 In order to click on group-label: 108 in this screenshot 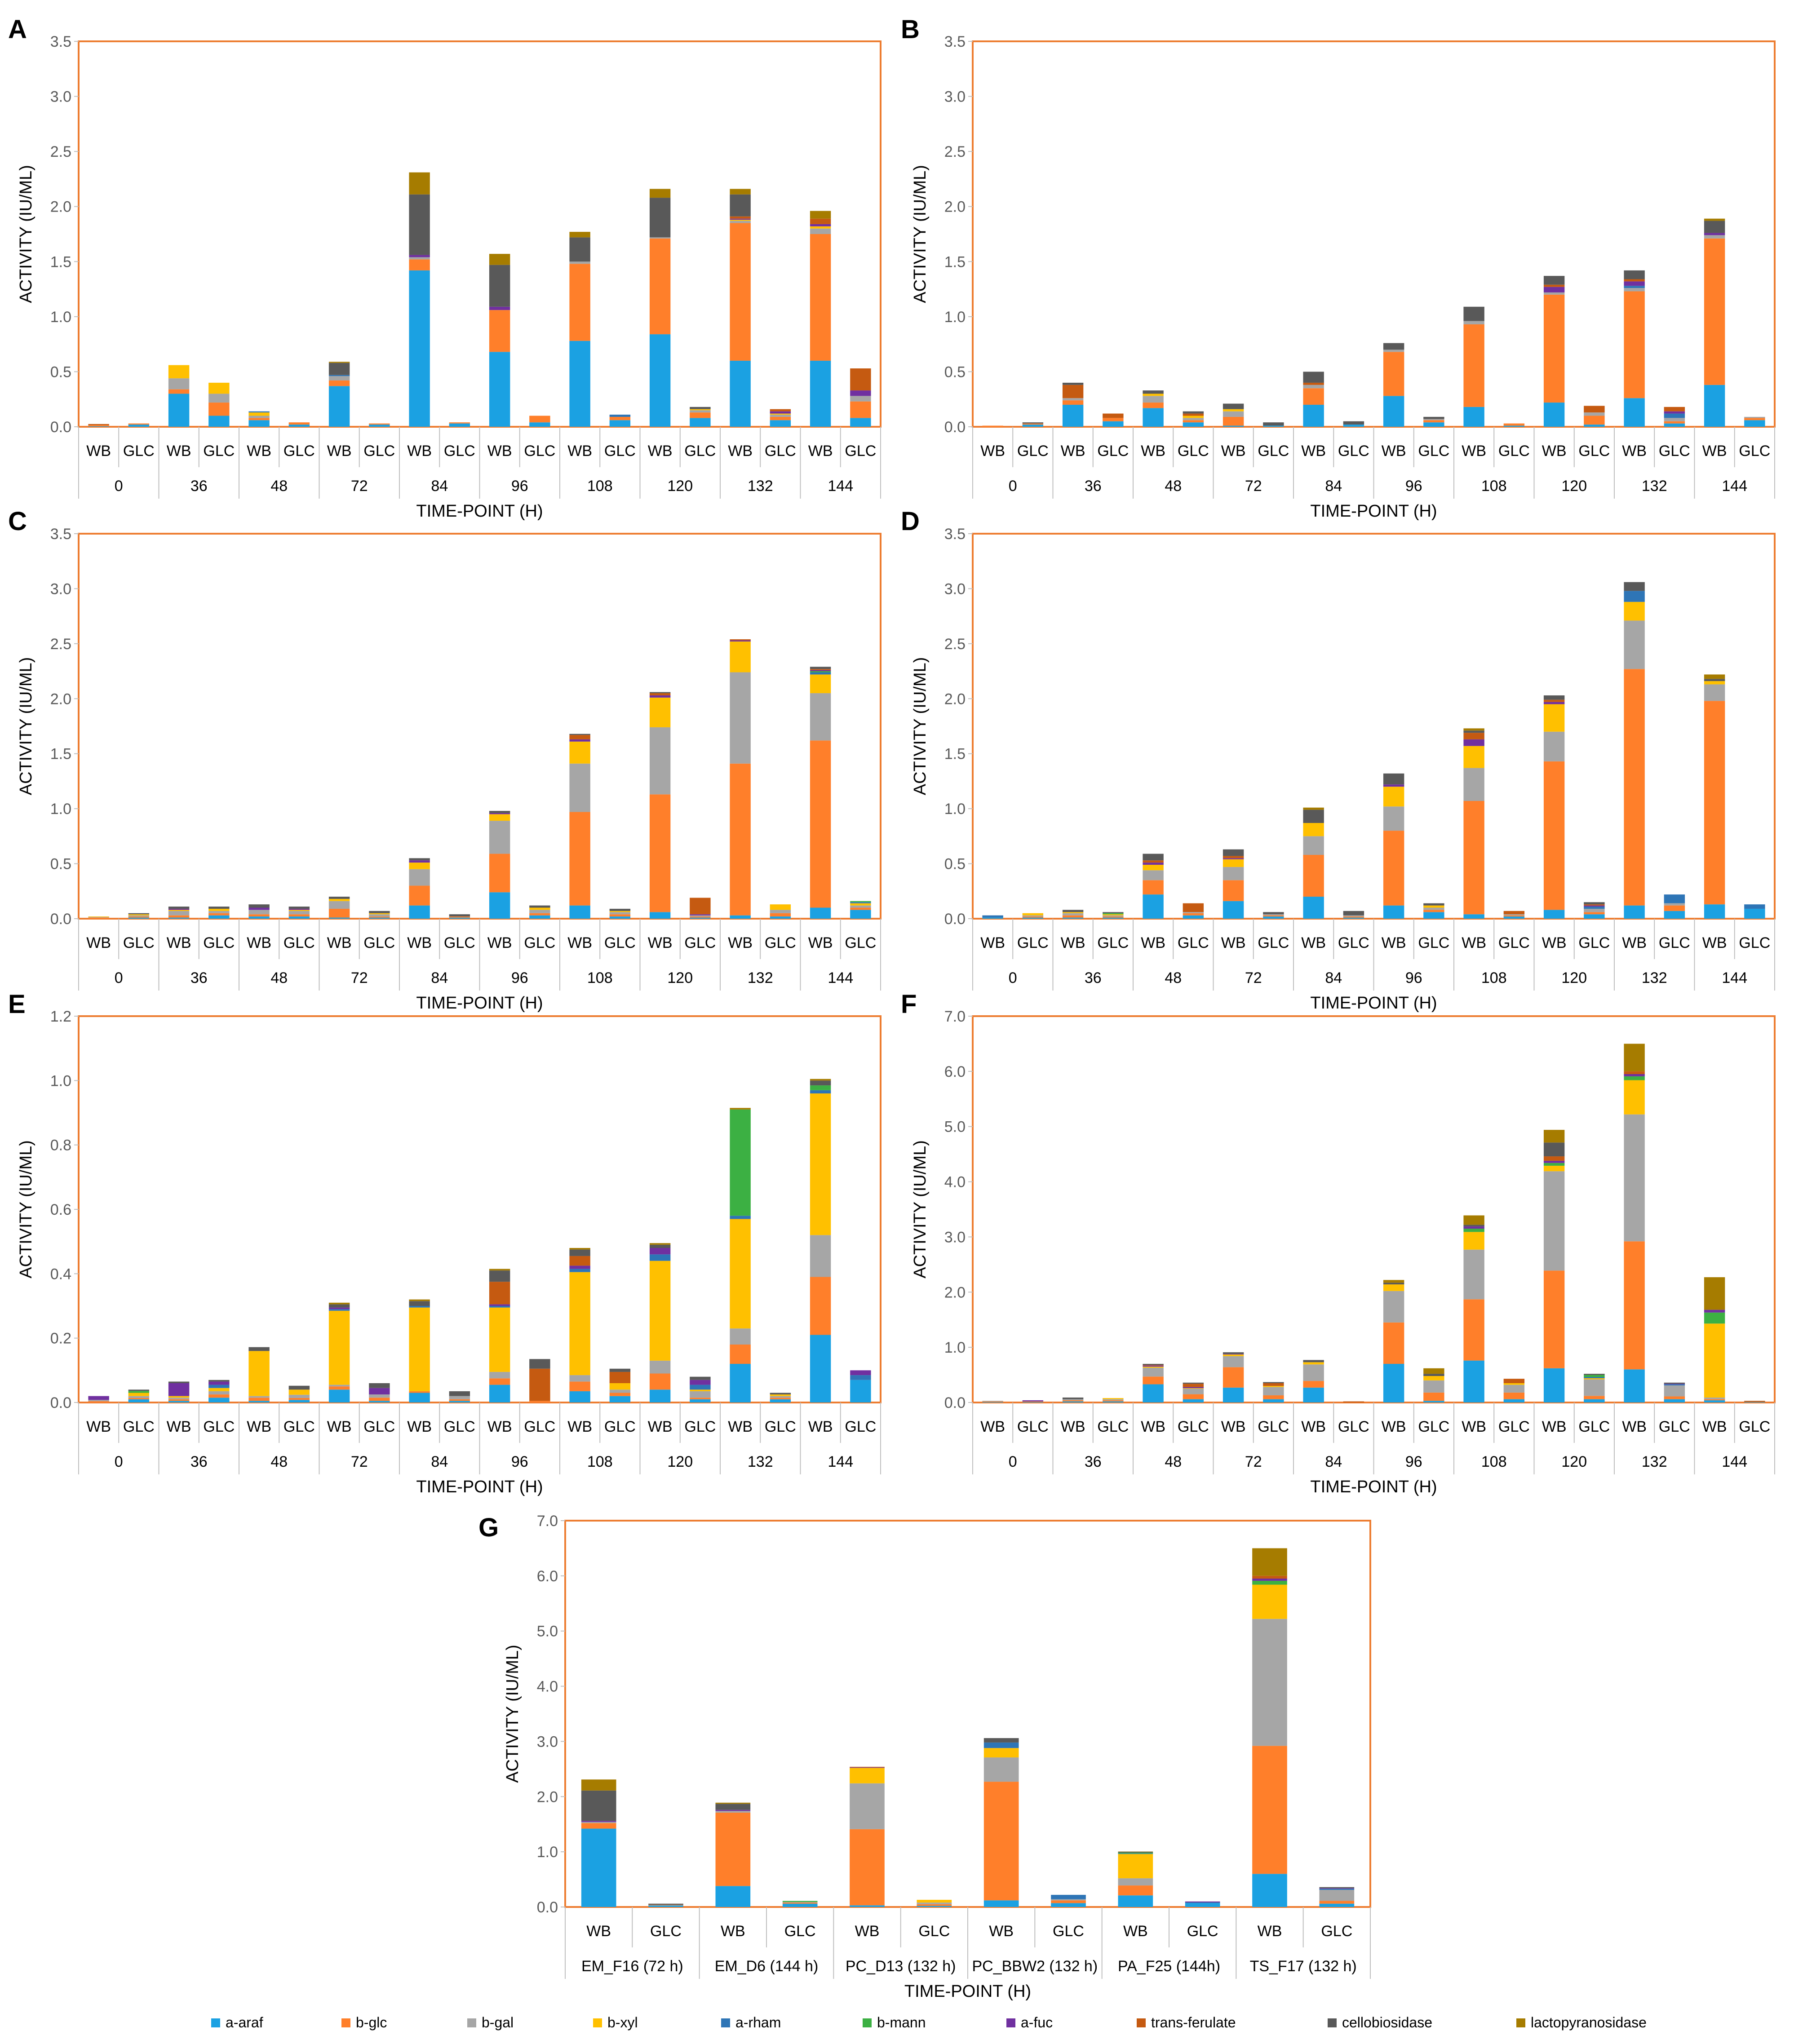, I will do `click(1494, 978)`.